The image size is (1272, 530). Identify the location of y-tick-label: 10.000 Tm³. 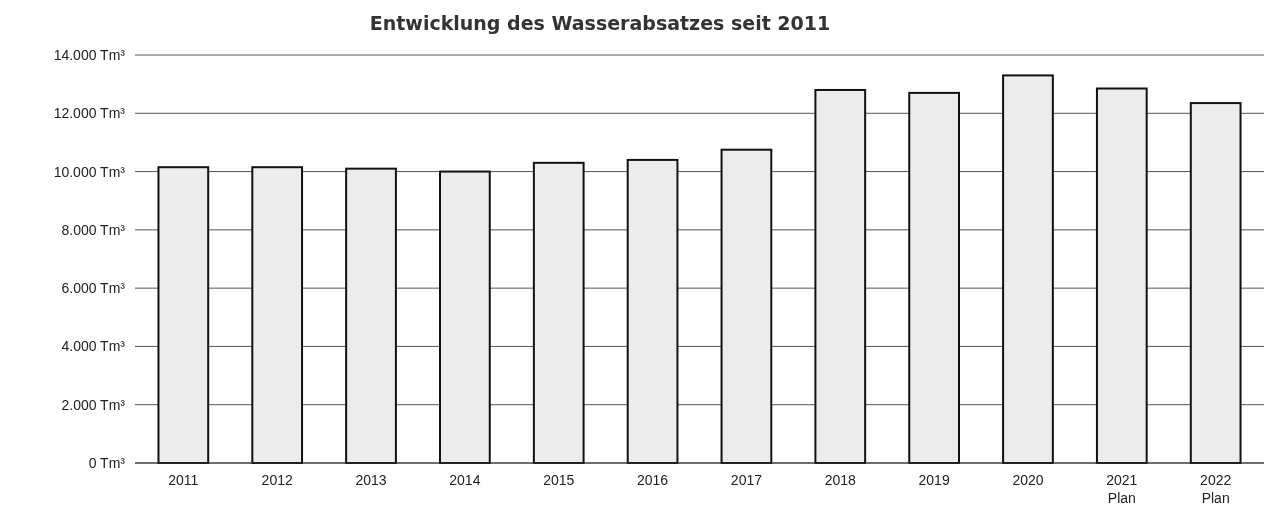
(89, 171).